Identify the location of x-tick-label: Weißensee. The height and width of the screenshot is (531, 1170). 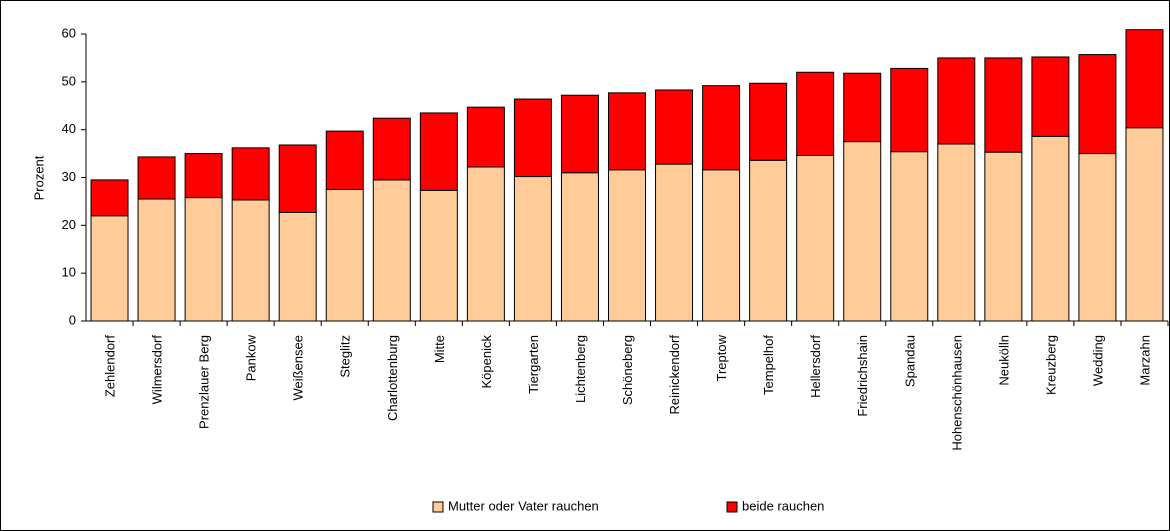
(298, 368).